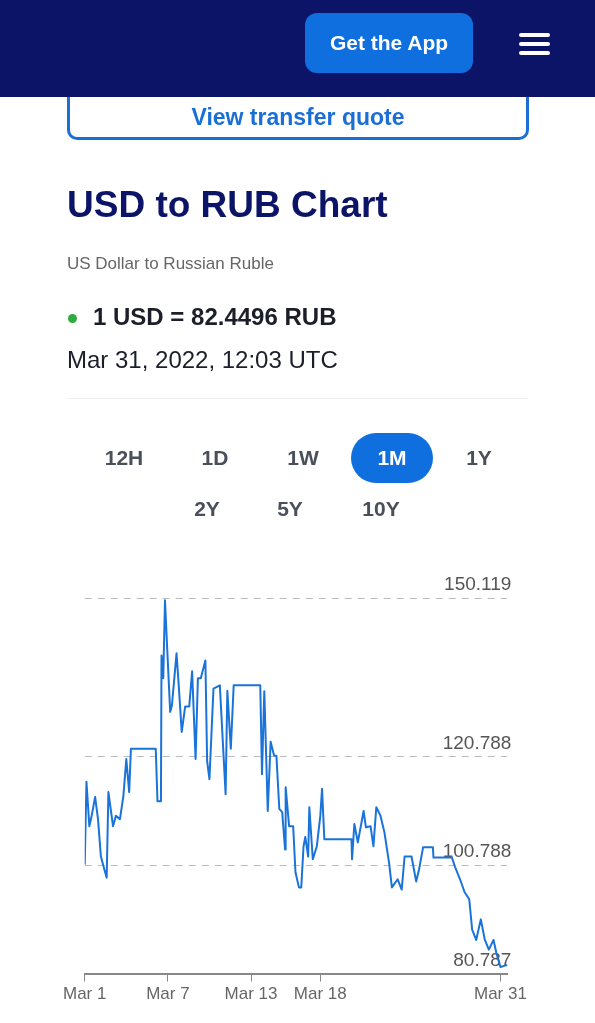 The width and height of the screenshot is (595, 1023). What do you see at coordinates (500, 994) in the screenshot?
I see `x-tick-label: Mar 31` at bounding box center [500, 994].